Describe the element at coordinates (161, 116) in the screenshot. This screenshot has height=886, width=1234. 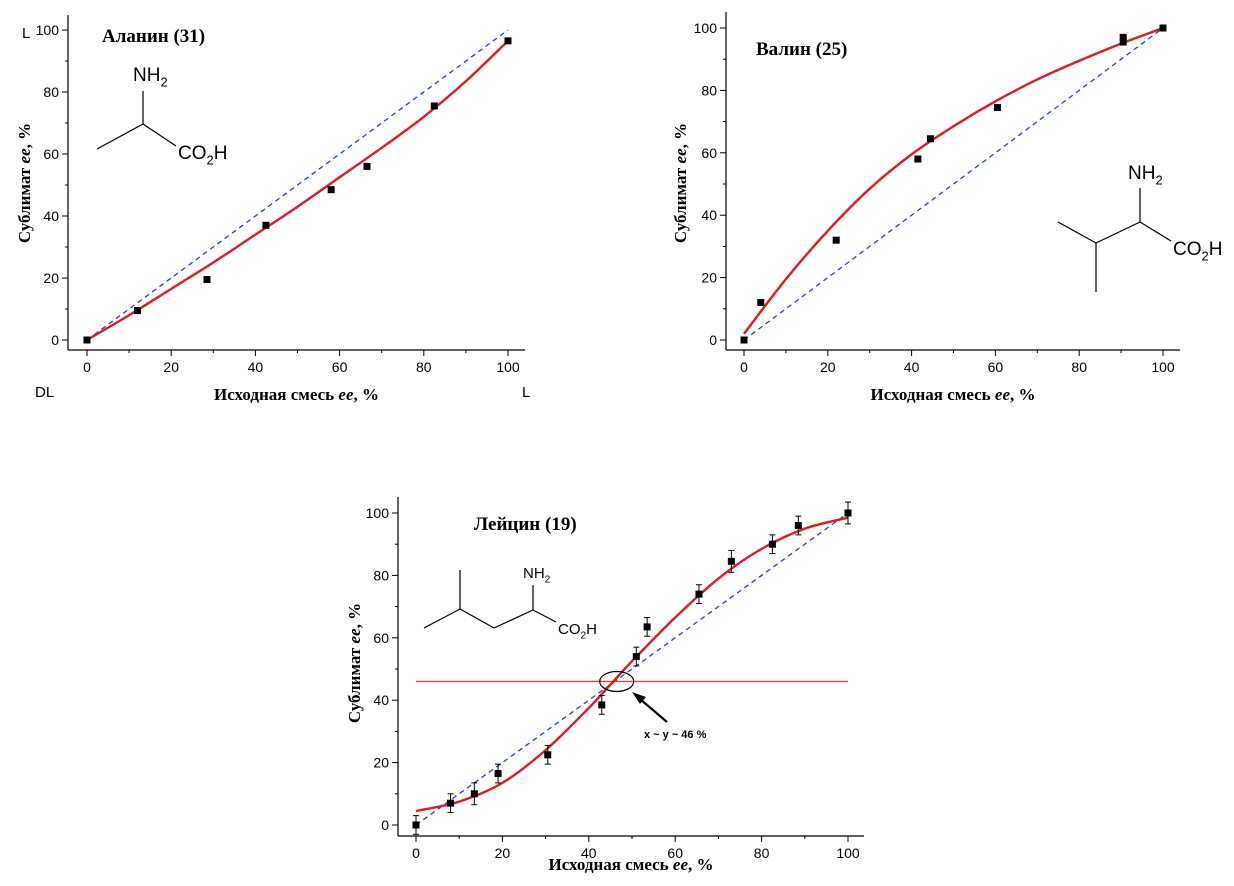
I see `alanine-structure: NH2 CO2H` at that location.